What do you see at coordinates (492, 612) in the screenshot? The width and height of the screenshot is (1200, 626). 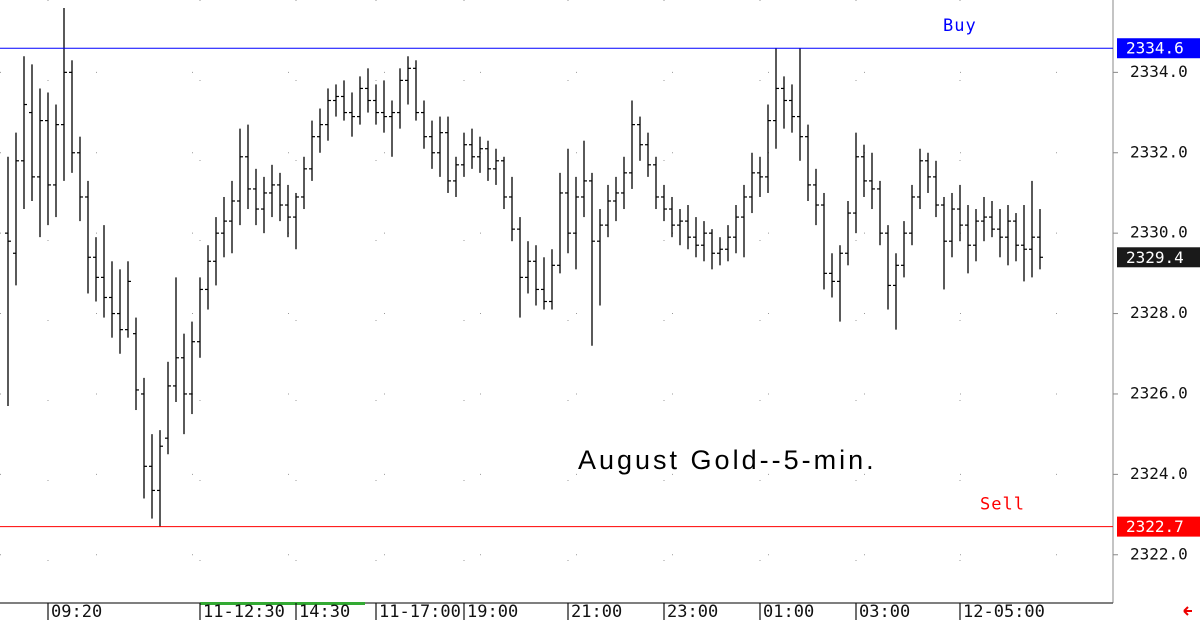 I see `x-tick-label: 19:00` at bounding box center [492, 612].